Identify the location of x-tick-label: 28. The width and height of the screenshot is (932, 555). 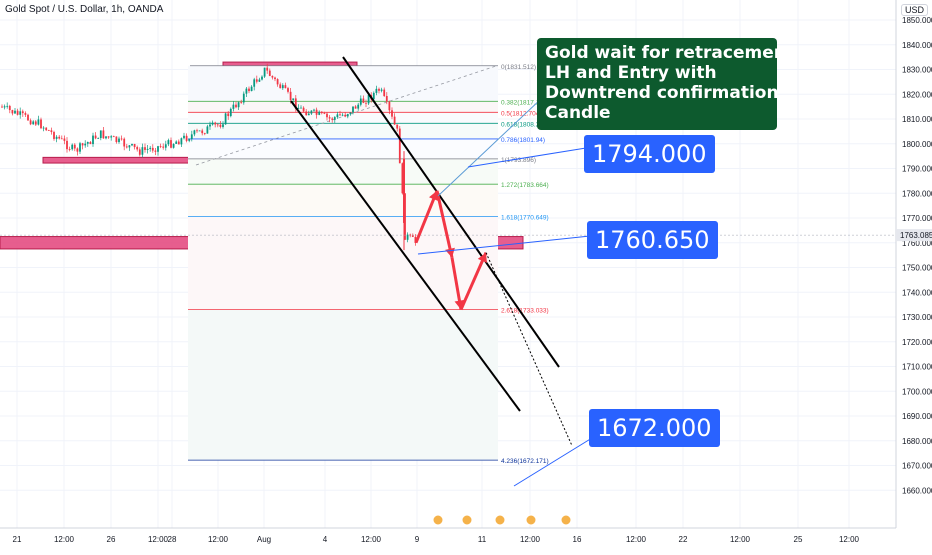
(172, 539).